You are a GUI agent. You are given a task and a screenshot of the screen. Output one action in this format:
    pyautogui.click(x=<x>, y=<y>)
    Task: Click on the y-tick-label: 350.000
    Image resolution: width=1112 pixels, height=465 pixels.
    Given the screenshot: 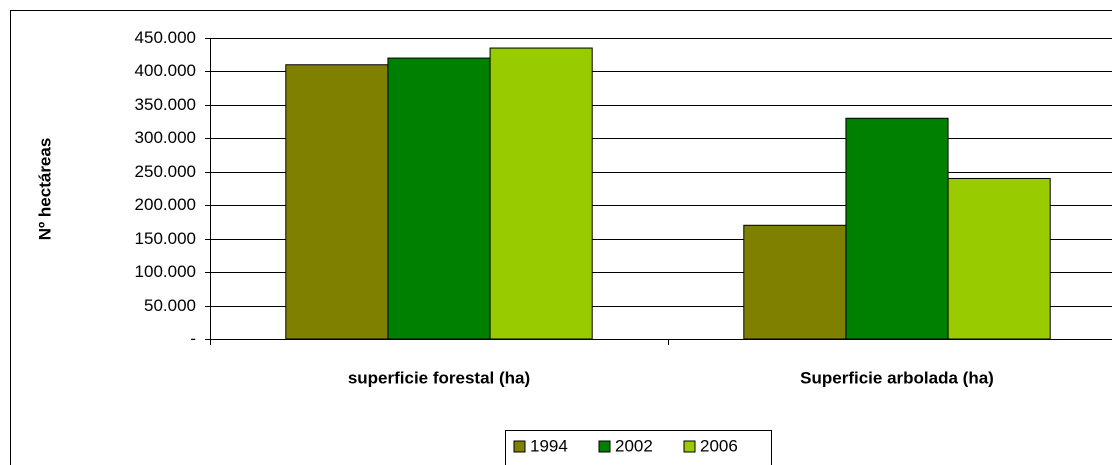 What is the action you would take?
    pyautogui.click(x=165, y=104)
    